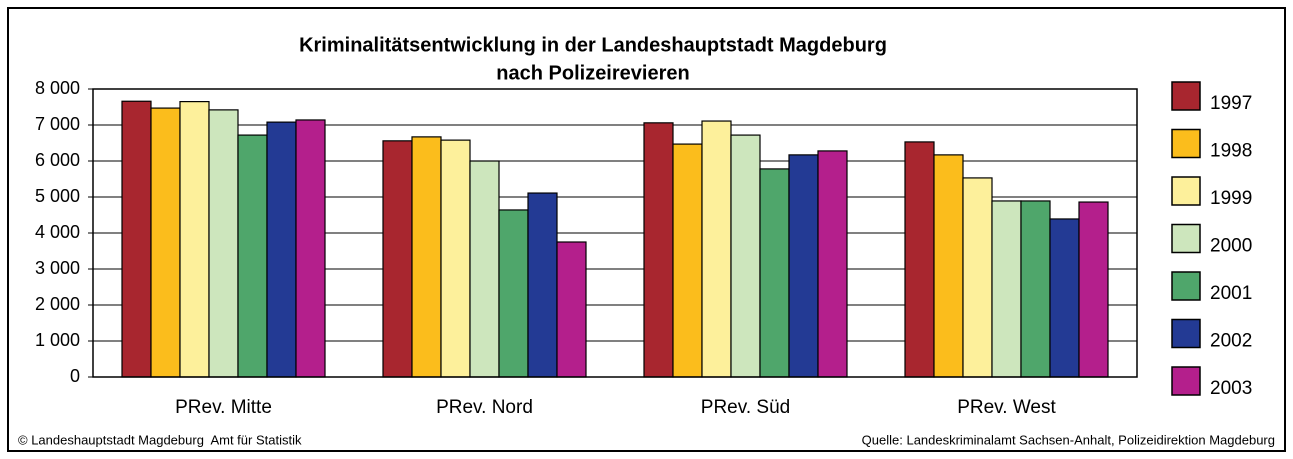 This screenshot has width=1293, height=459. I want to click on y-tick-label: 4 000, so click(57, 232).